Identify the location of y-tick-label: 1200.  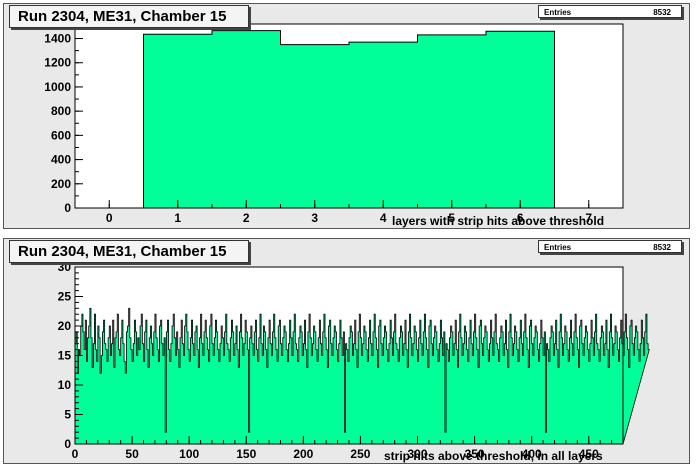
(57, 63).